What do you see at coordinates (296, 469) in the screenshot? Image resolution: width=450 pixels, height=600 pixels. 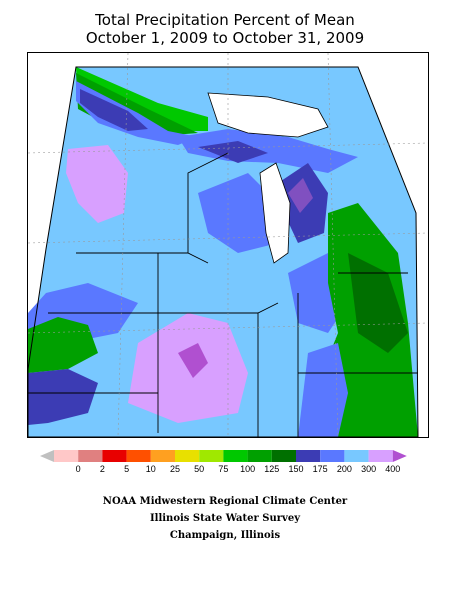 I see `legend-tick-label: 150` at bounding box center [296, 469].